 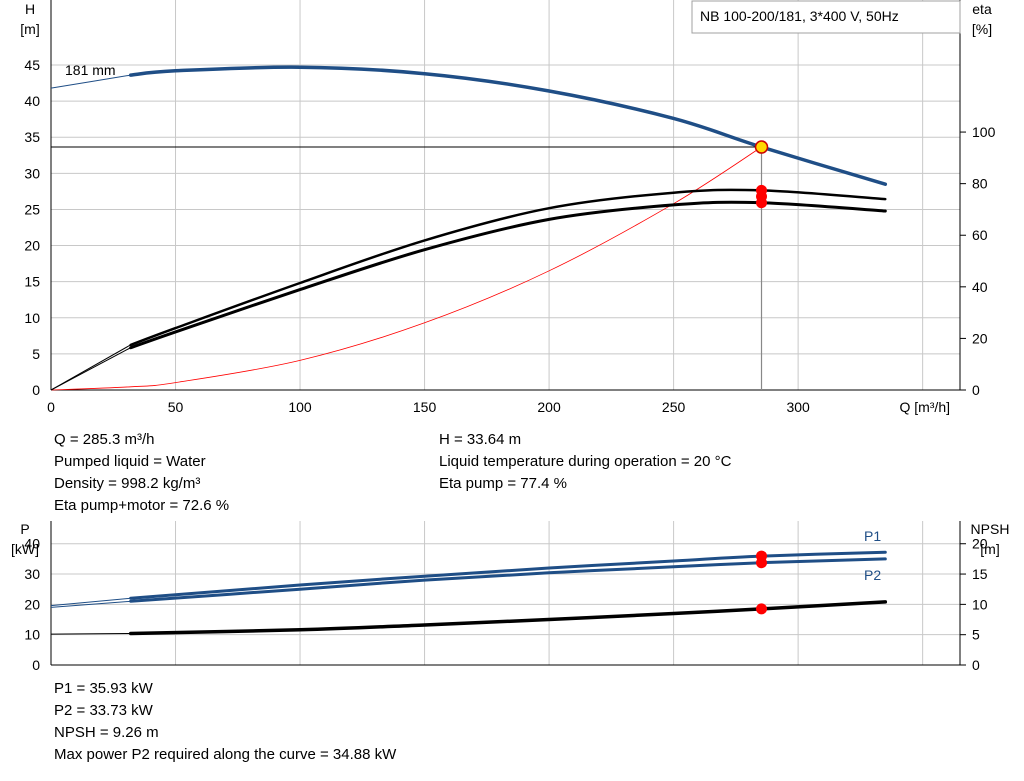 I want to click on y-left-axis-unit: [kW], so click(x=25, y=549).